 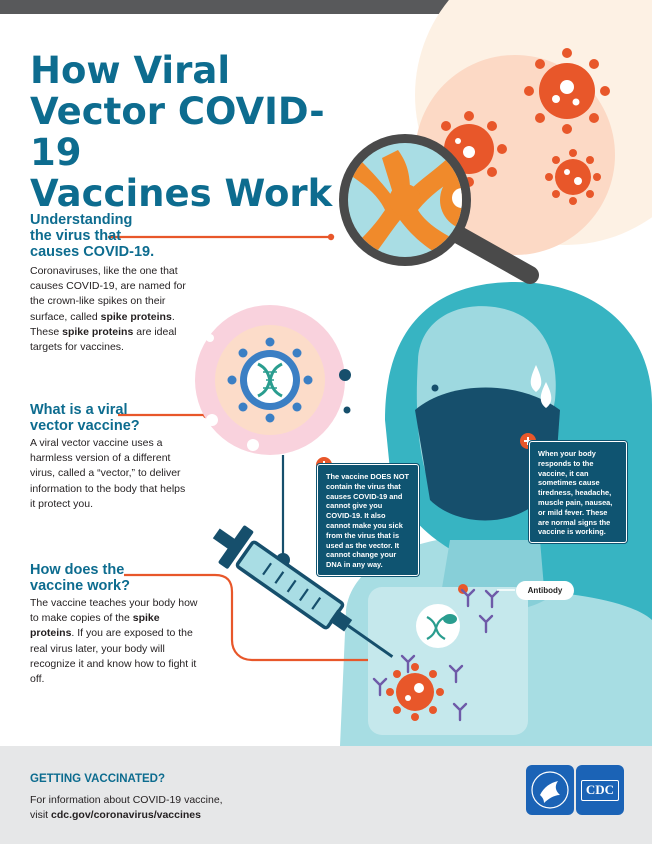 I want to click on section-heading-viral-vector: What is a viral vector vaccine?, so click(x=85, y=418).